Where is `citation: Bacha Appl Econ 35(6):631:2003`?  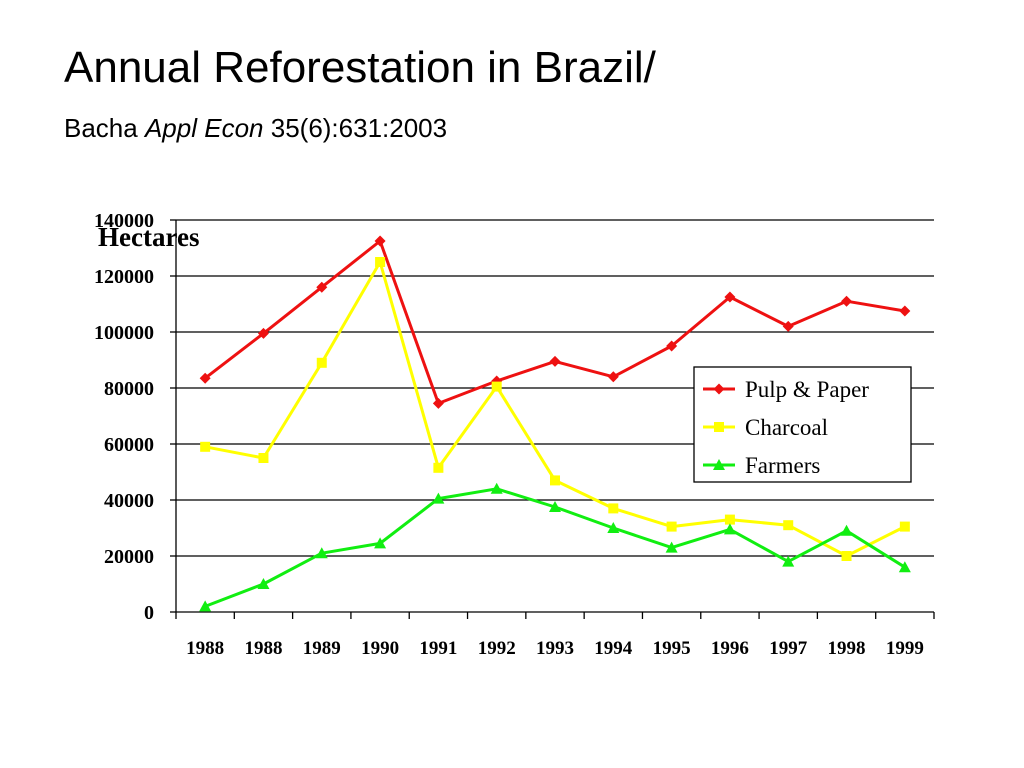
citation: Bacha Appl Econ 35(6):631:2003 is located at coordinates (255, 128).